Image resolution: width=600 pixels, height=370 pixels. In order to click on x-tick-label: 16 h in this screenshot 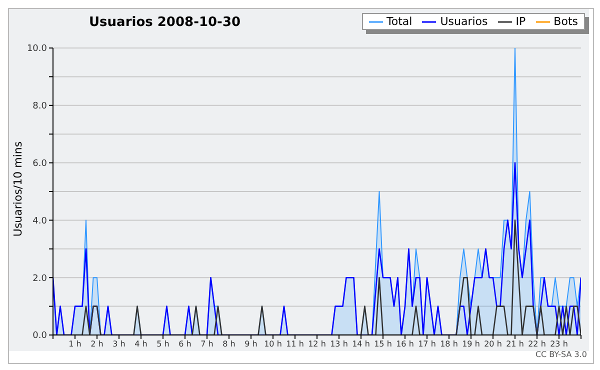, I will do `click(405, 344)`.